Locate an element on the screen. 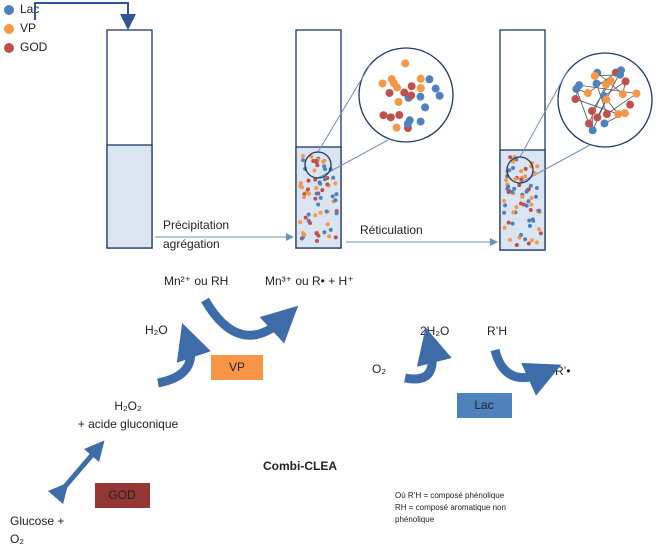 The image size is (661, 549). step-label: Précipitation is located at coordinates (196, 225).